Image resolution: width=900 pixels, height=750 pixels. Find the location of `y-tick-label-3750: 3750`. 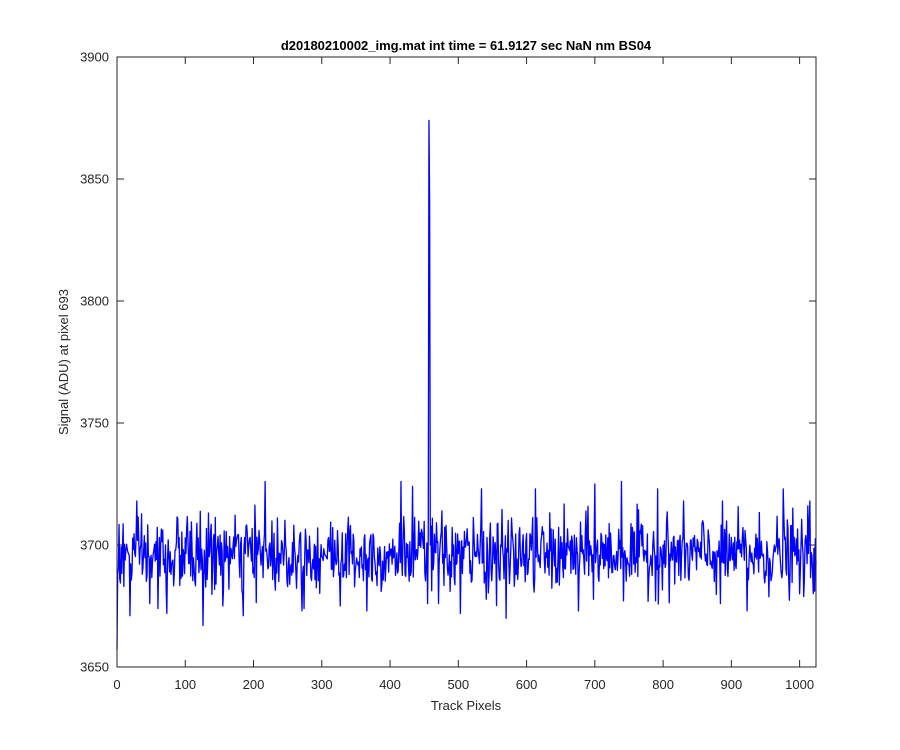

y-tick-label-3750: 3750 is located at coordinates (94, 423).